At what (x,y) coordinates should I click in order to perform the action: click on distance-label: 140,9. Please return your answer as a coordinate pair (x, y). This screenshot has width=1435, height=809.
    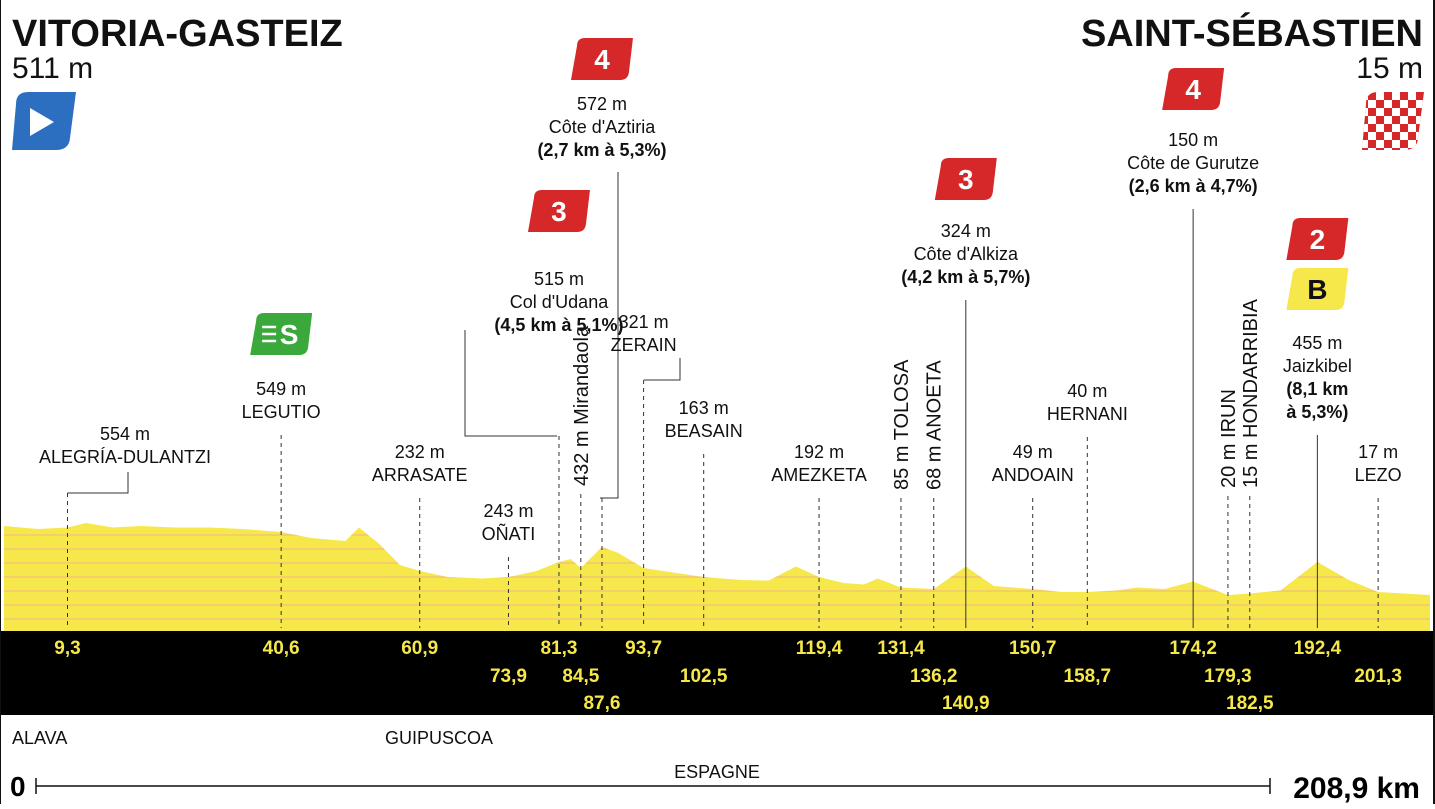
    Looking at the image, I should click on (966, 703).